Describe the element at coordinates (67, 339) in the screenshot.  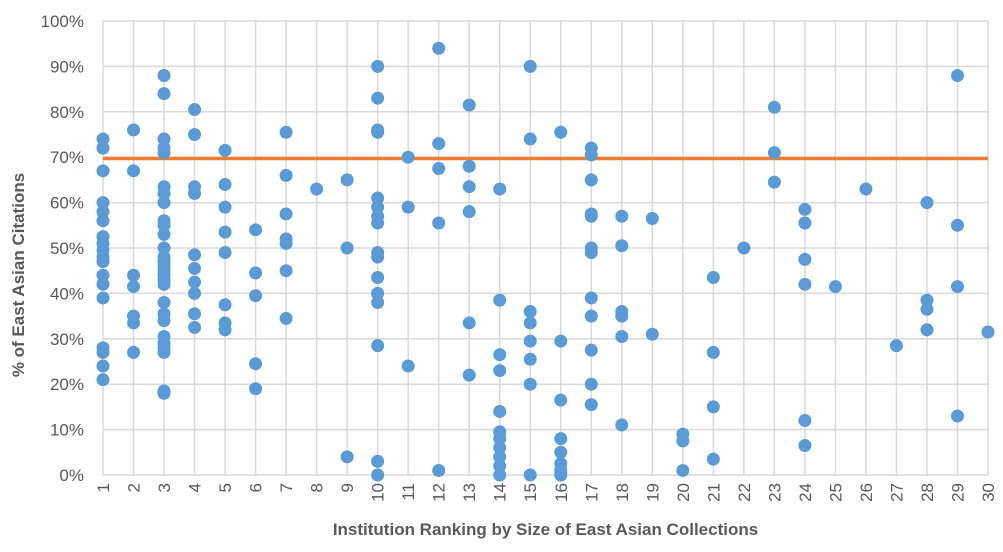
I see `y-tick-label: 30%` at that location.